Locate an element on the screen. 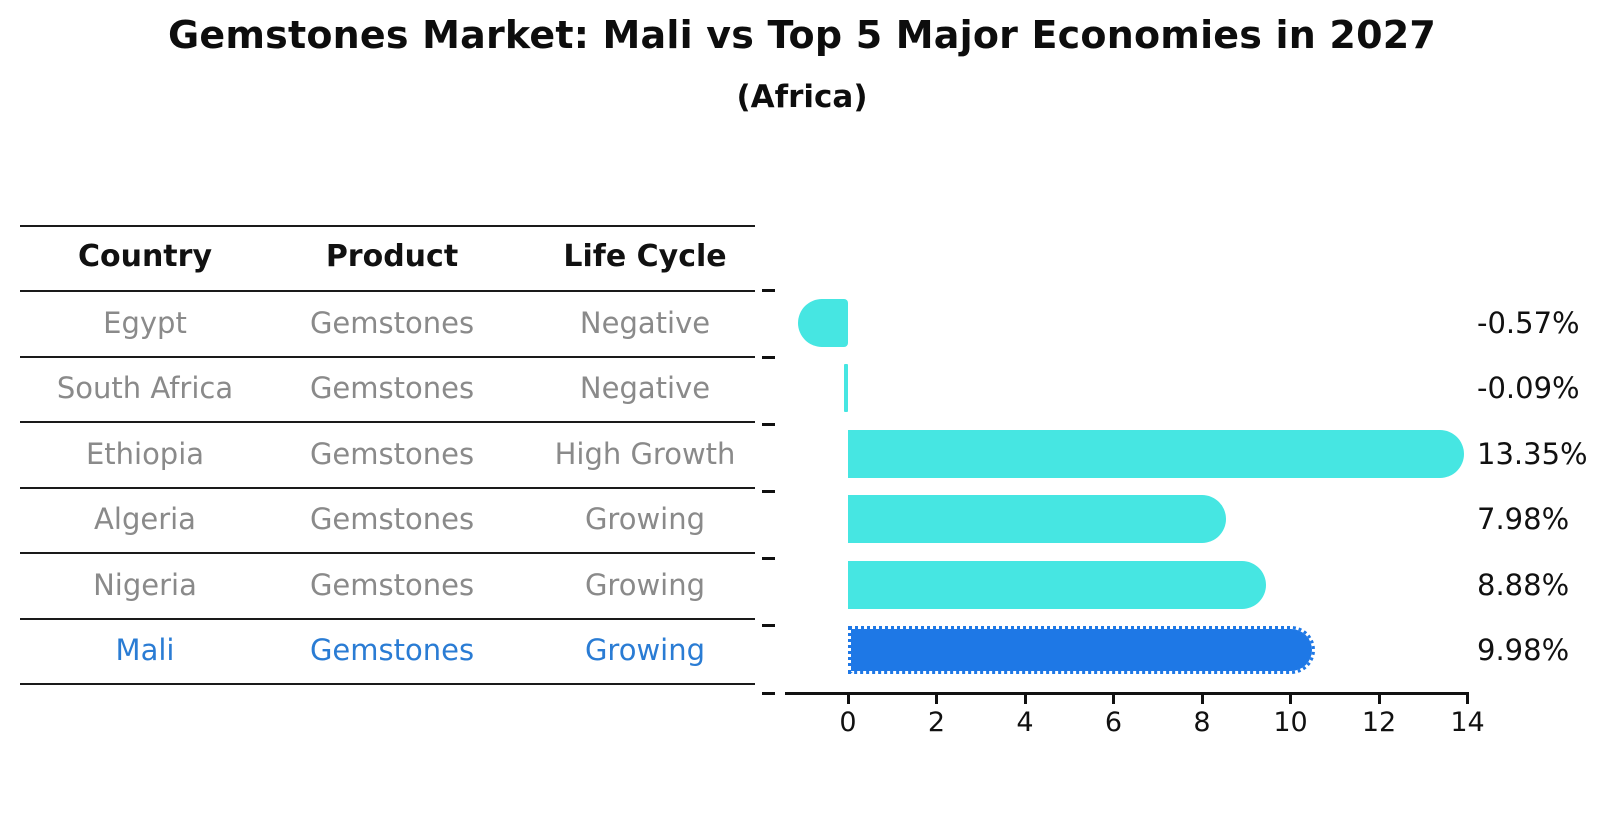  bar-mali is located at coordinates (1081, 650).